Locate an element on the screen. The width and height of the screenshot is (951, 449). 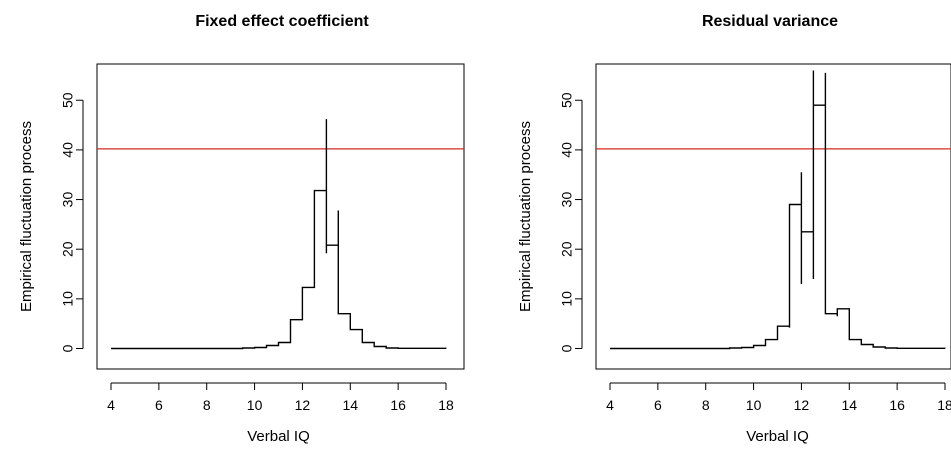
chart-title: Residual variance is located at coordinates (770, 21).